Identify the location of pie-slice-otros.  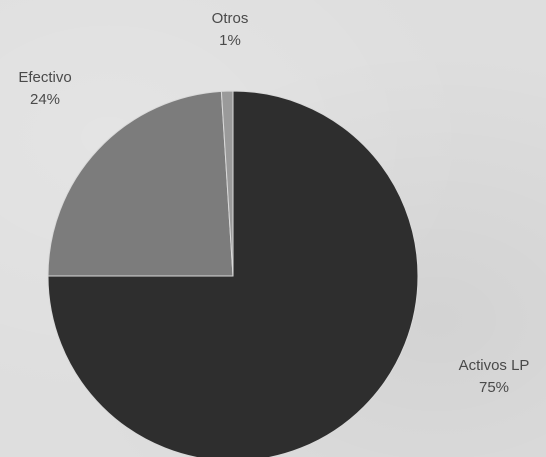
(227, 183).